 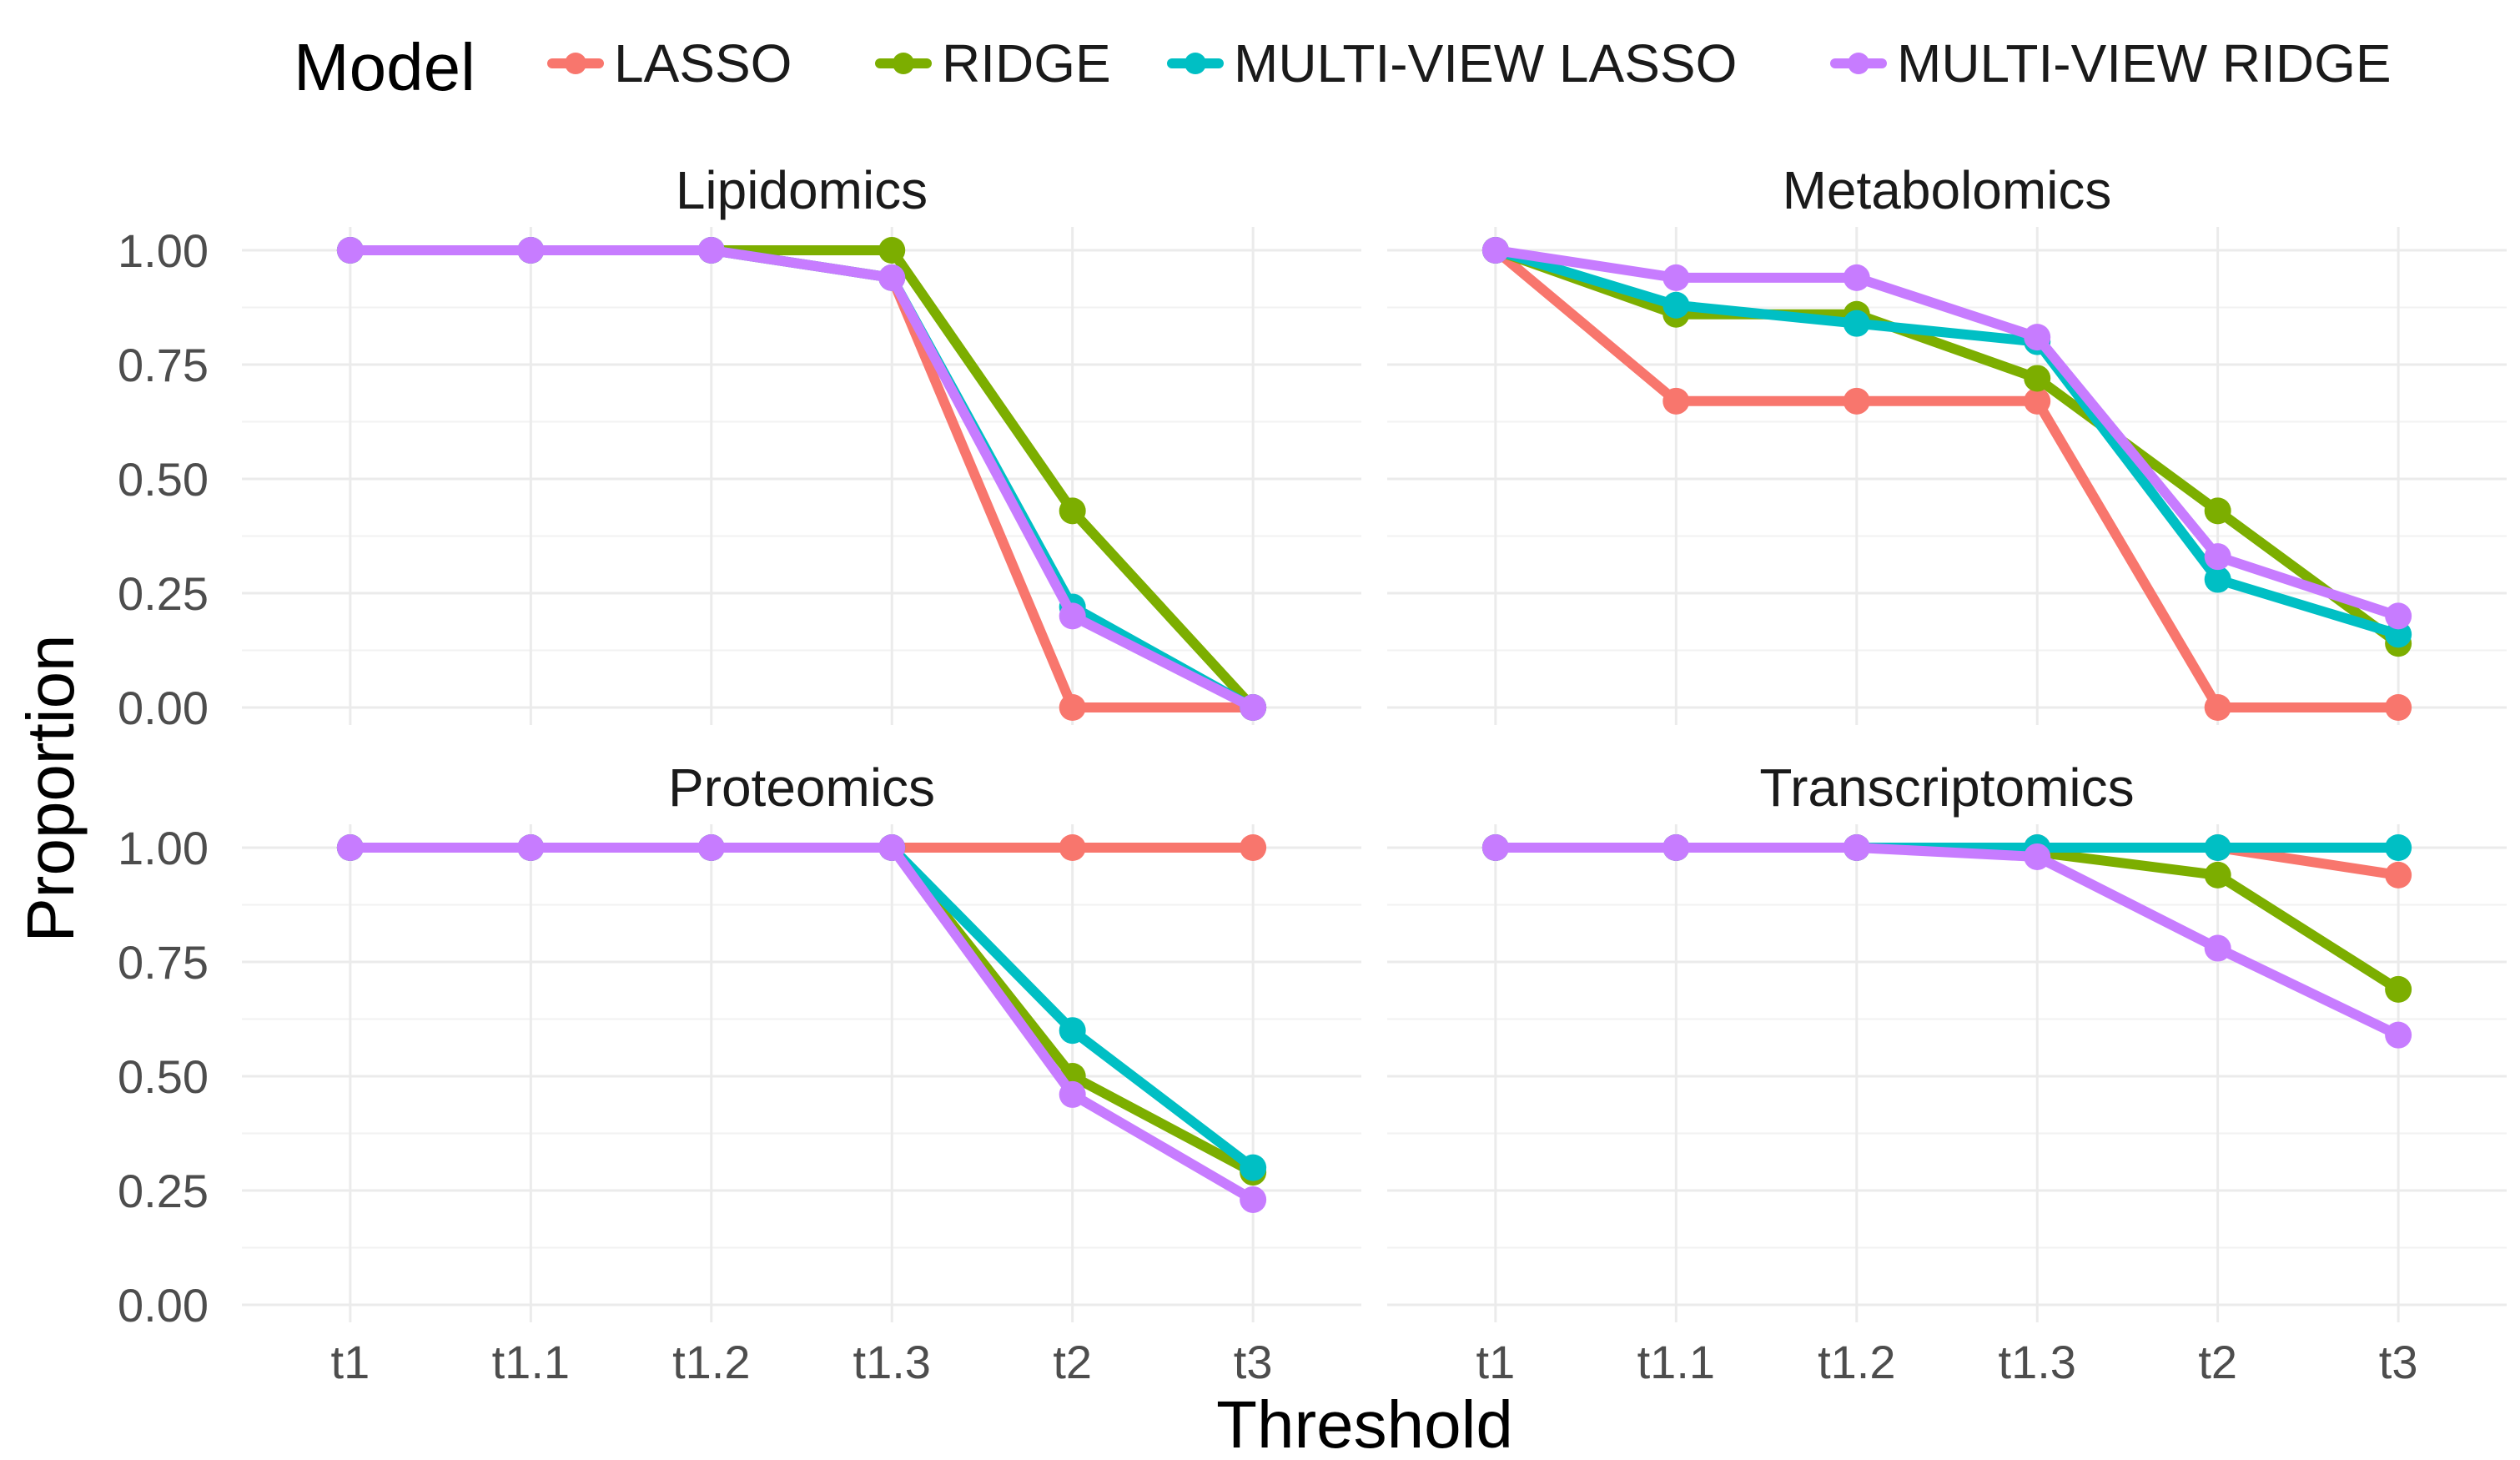 I want to click on legend-label: MULTI-VIEW LASSO, so click(x=1485, y=63).